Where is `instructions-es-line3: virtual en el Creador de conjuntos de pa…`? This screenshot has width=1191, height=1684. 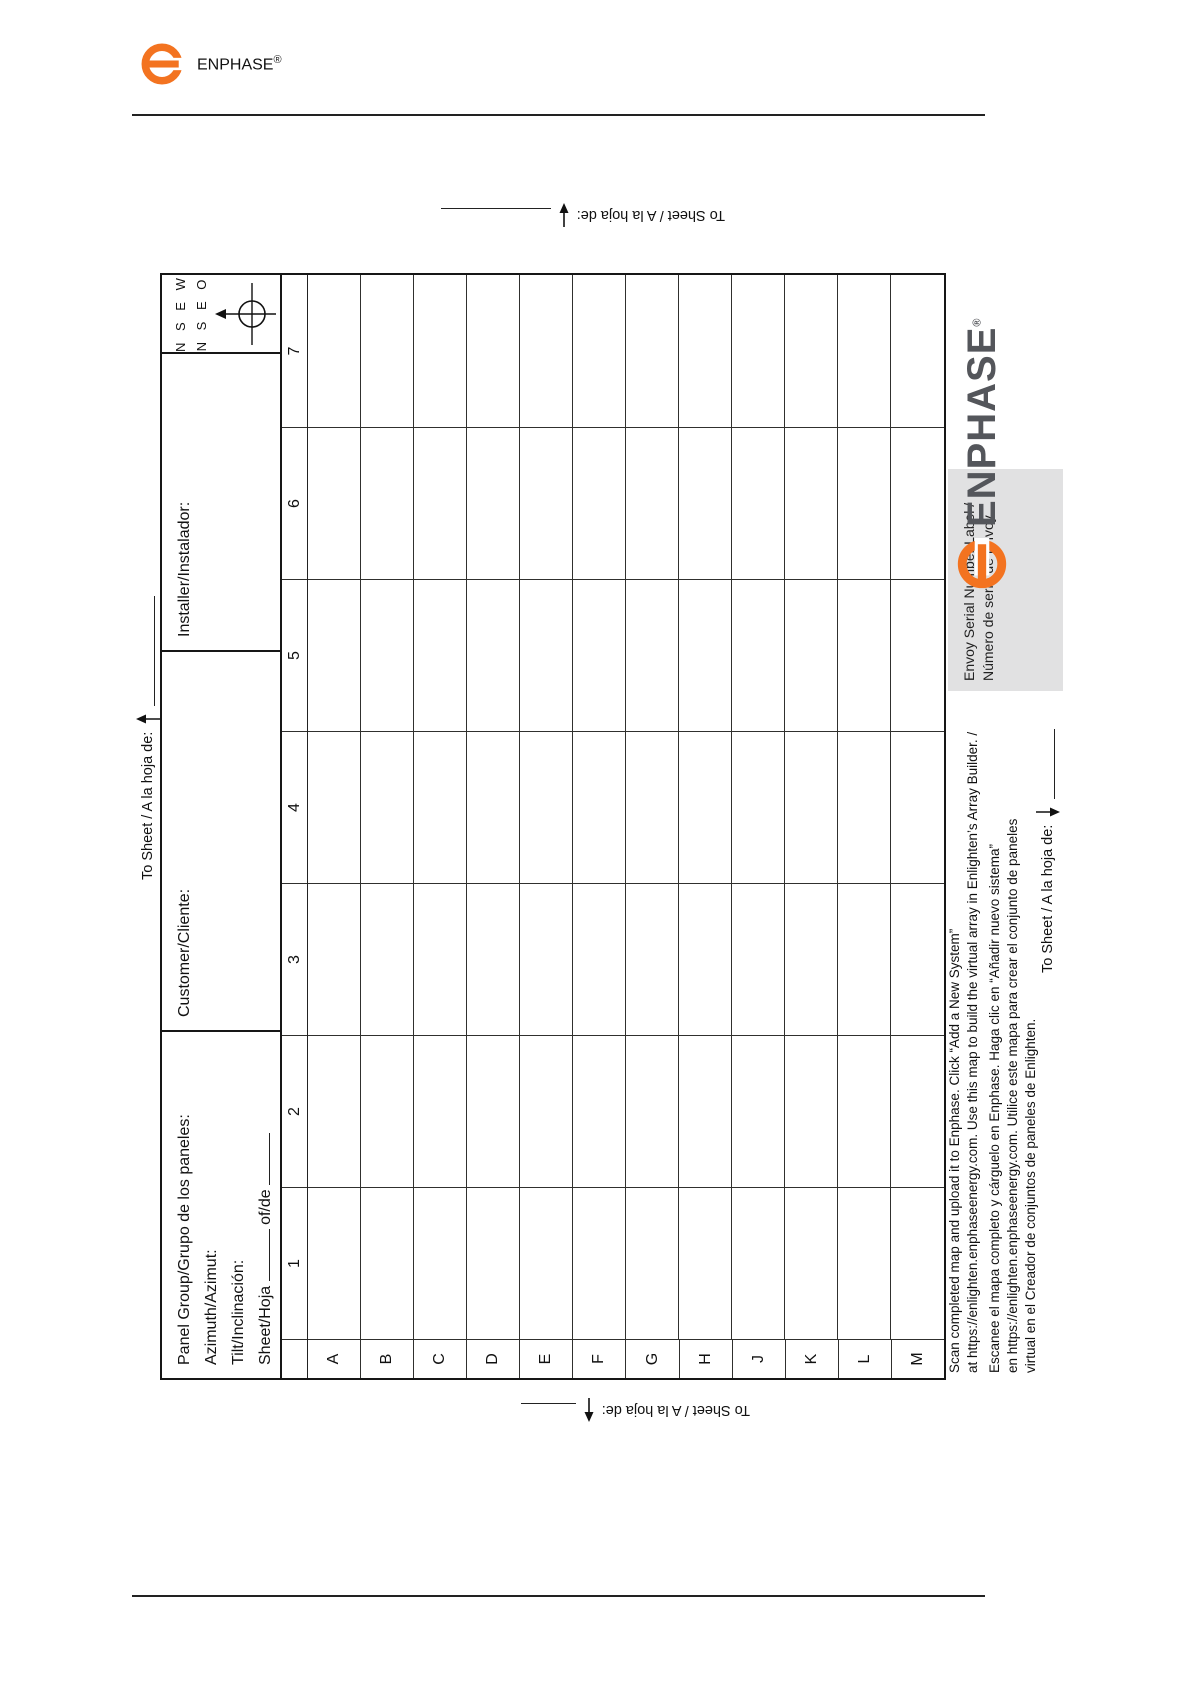 instructions-es-line3: virtual en el Creador de conjuntos de pa… is located at coordinates (1030, 1195).